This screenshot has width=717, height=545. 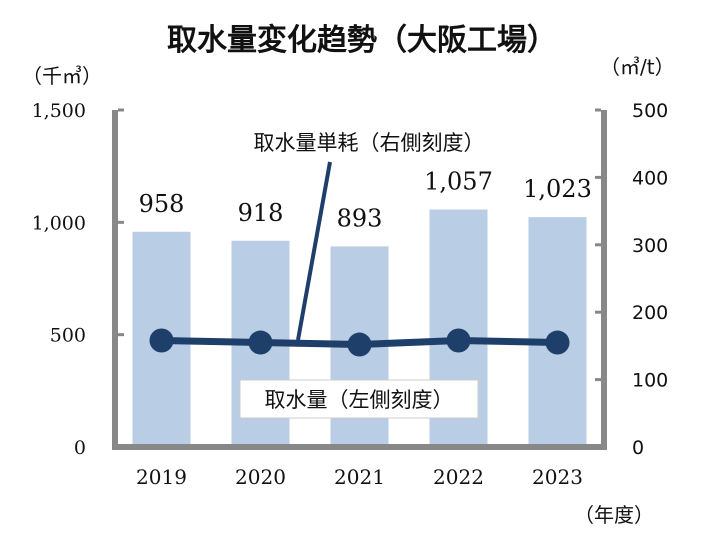 I want to click on left-tick-label: 1,500, so click(x=59, y=111).